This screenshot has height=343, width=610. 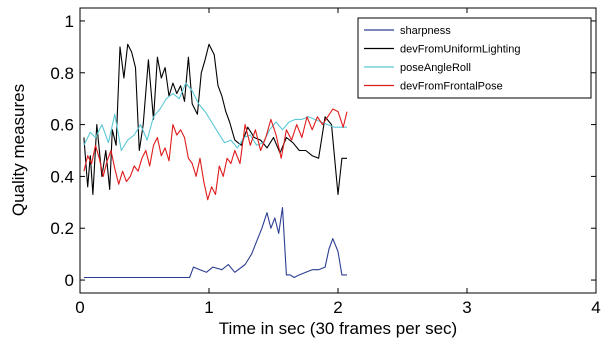 What do you see at coordinates (62, 176) in the screenshot?
I see `y-tick-label: 0.4` at bounding box center [62, 176].